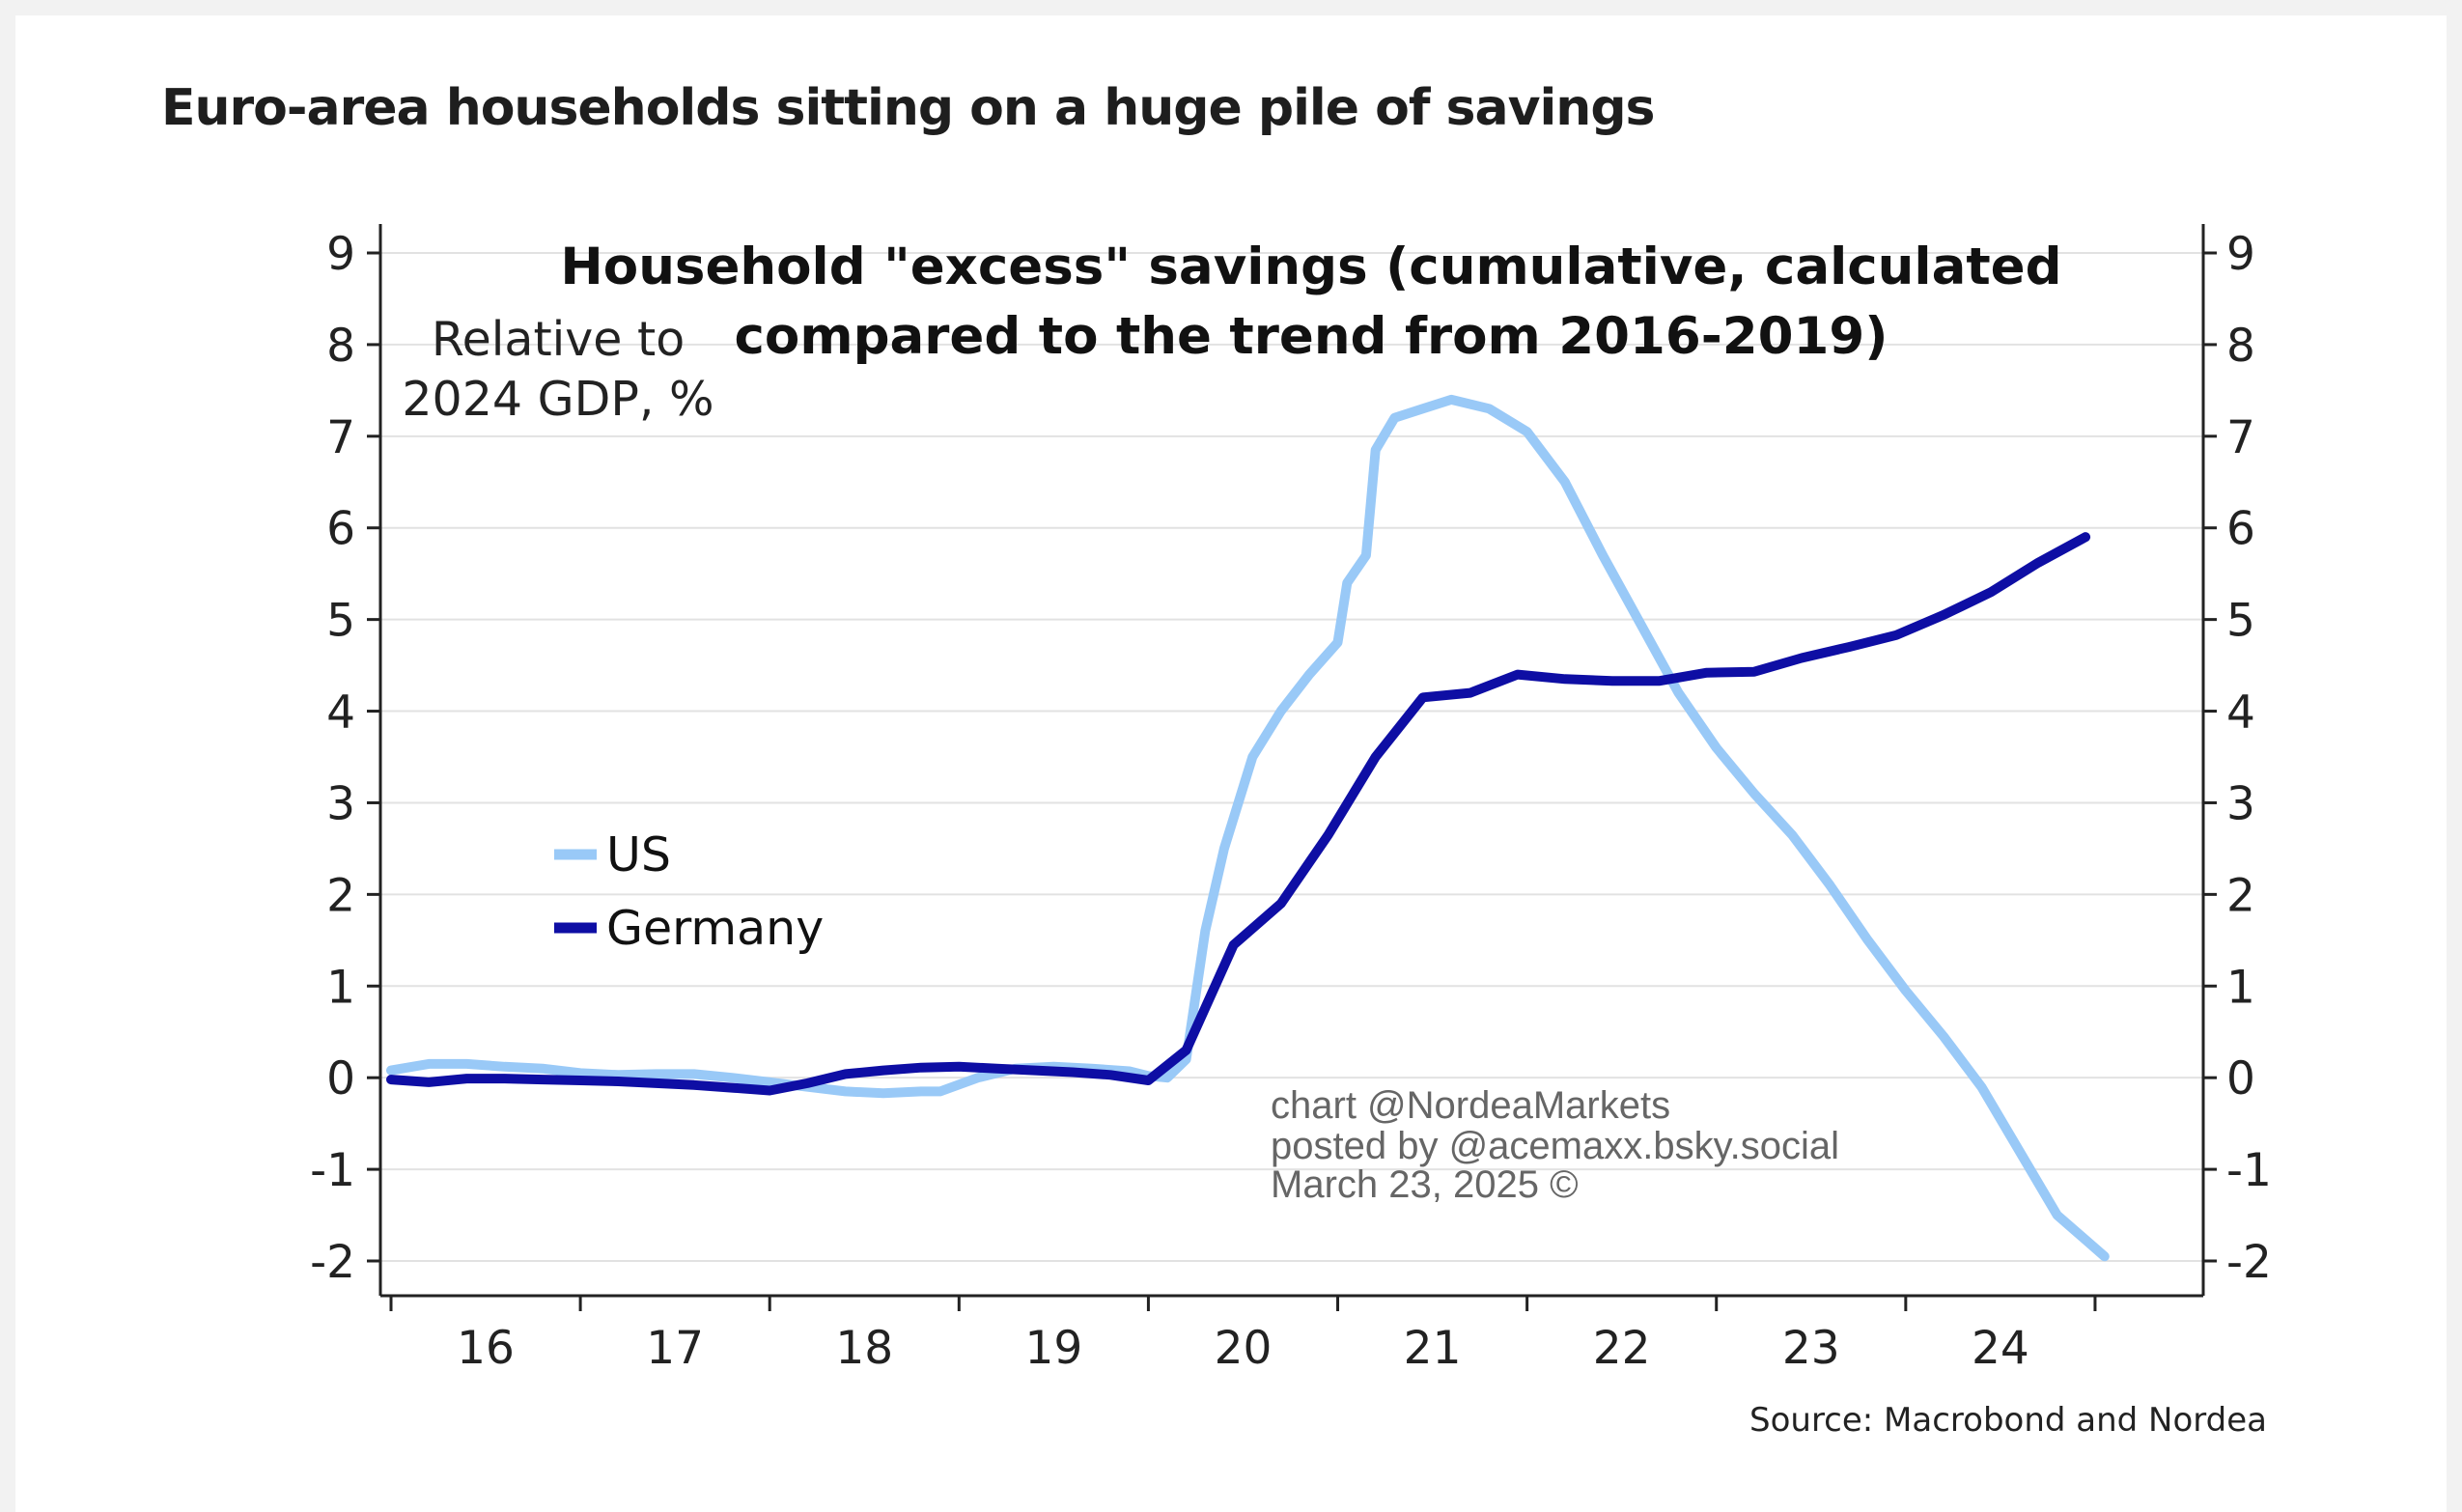 The image size is (2462, 1512). What do you see at coordinates (2240, 804) in the screenshot?
I see `y-tick-label-right: 3` at bounding box center [2240, 804].